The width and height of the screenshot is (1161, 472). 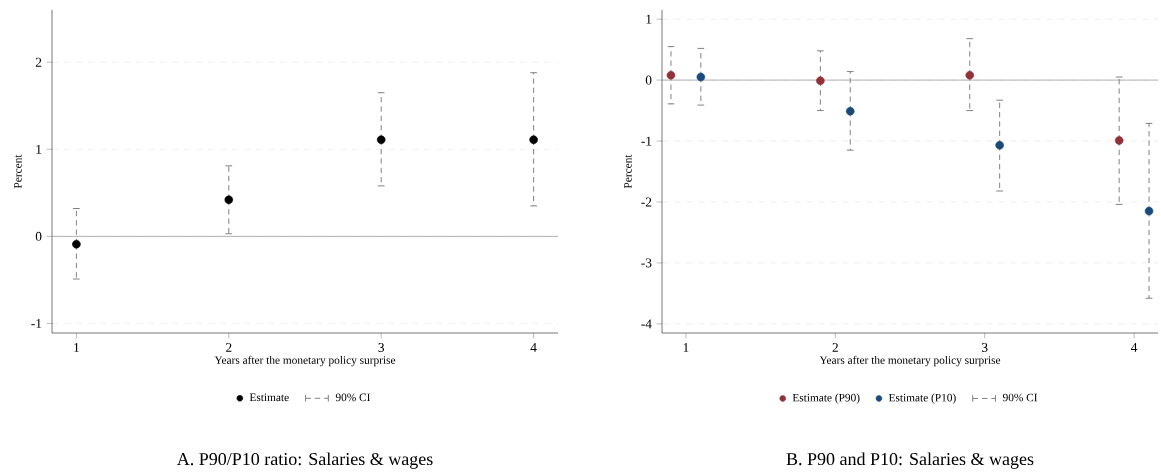 What do you see at coordinates (38, 62) in the screenshot?
I see `y-tick-label: 2` at bounding box center [38, 62].